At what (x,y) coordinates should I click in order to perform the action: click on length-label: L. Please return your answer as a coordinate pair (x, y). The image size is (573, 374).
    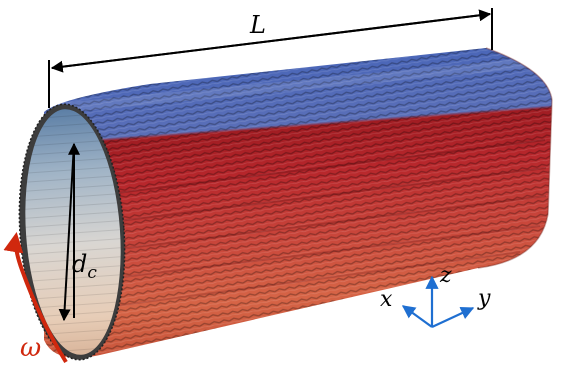
    Looking at the image, I should click on (257, 25).